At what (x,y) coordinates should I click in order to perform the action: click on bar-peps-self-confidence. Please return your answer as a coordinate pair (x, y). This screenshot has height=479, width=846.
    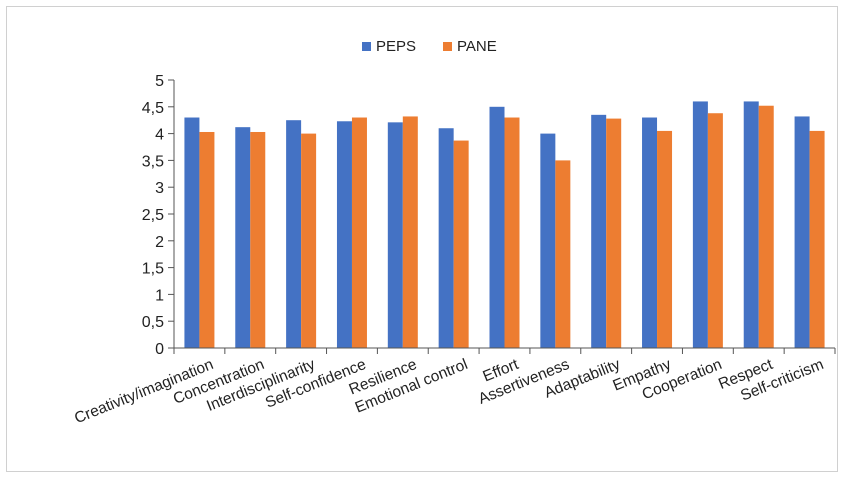
    Looking at the image, I should click on (344, 234).